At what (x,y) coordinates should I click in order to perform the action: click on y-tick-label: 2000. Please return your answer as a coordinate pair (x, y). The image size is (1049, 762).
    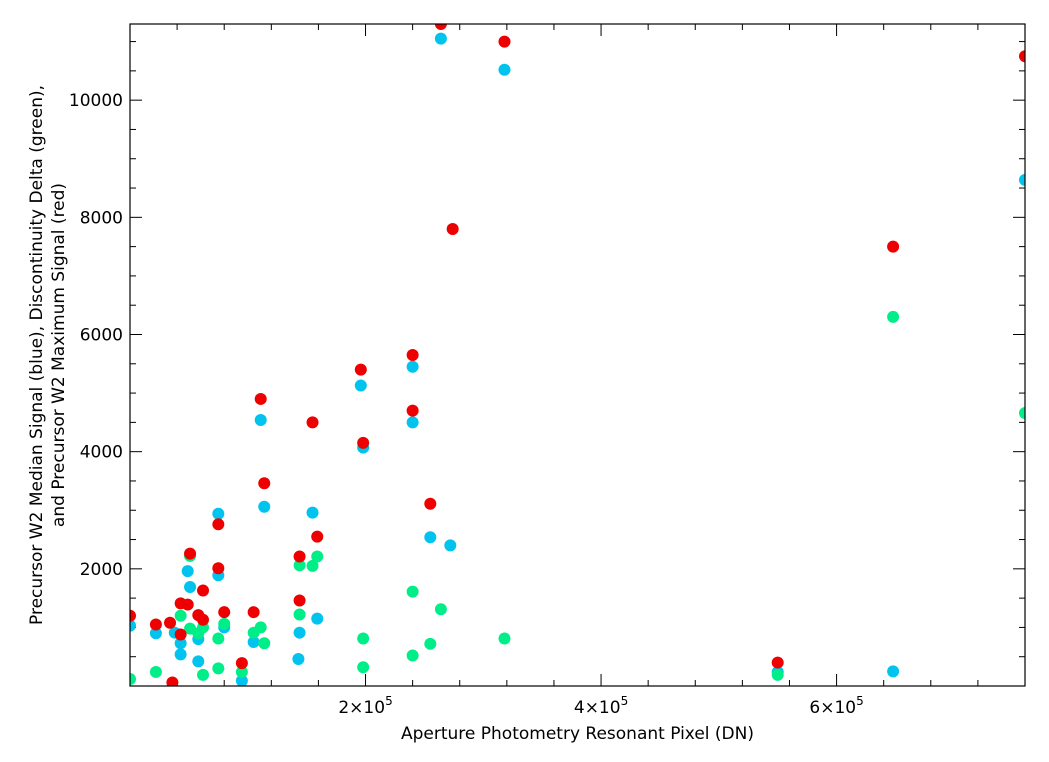
    Looking at the image, I should click on (101, 570).